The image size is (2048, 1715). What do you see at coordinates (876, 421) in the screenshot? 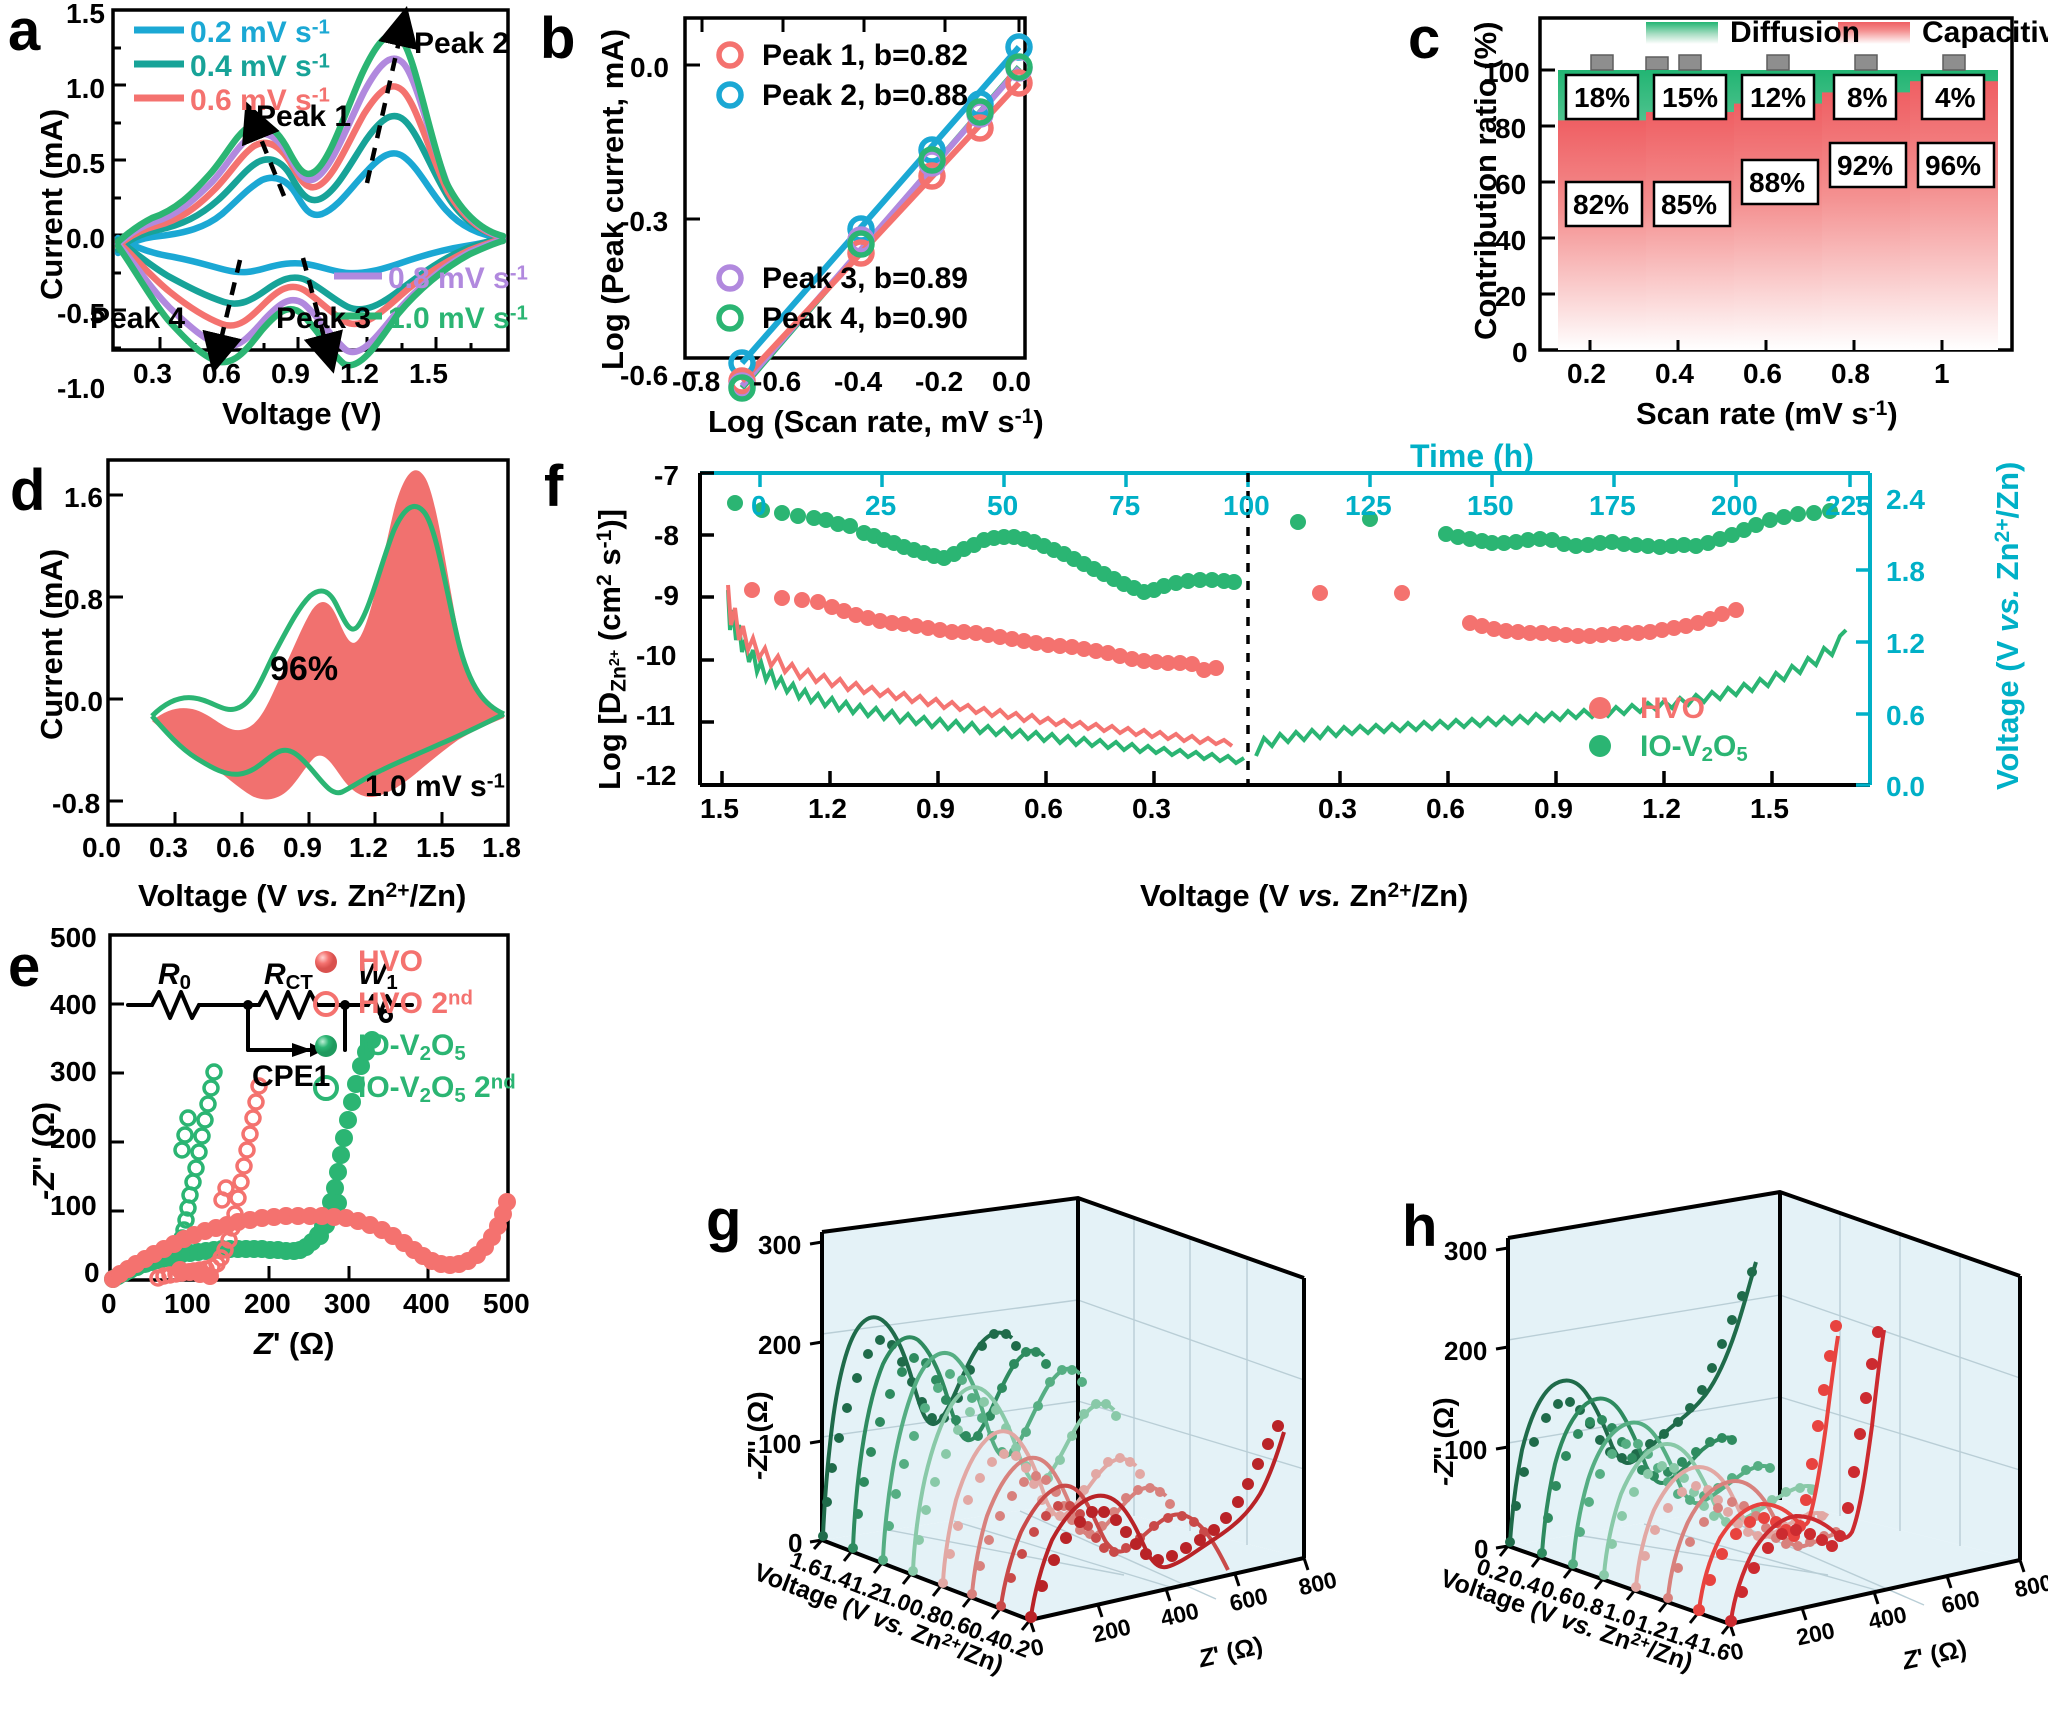
I see `panel-b-xlabel: Log (Scan rate, mV s-1)` at bounding box center [876, 421].